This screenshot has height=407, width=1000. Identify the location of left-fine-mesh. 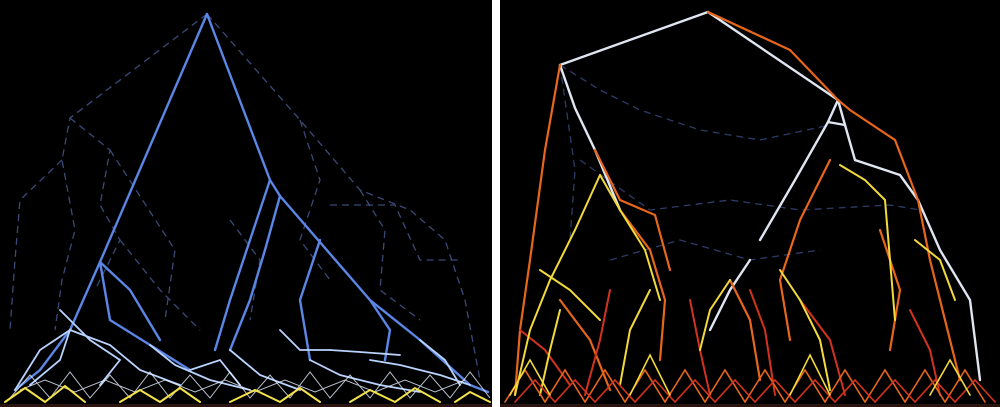
(250, 385).